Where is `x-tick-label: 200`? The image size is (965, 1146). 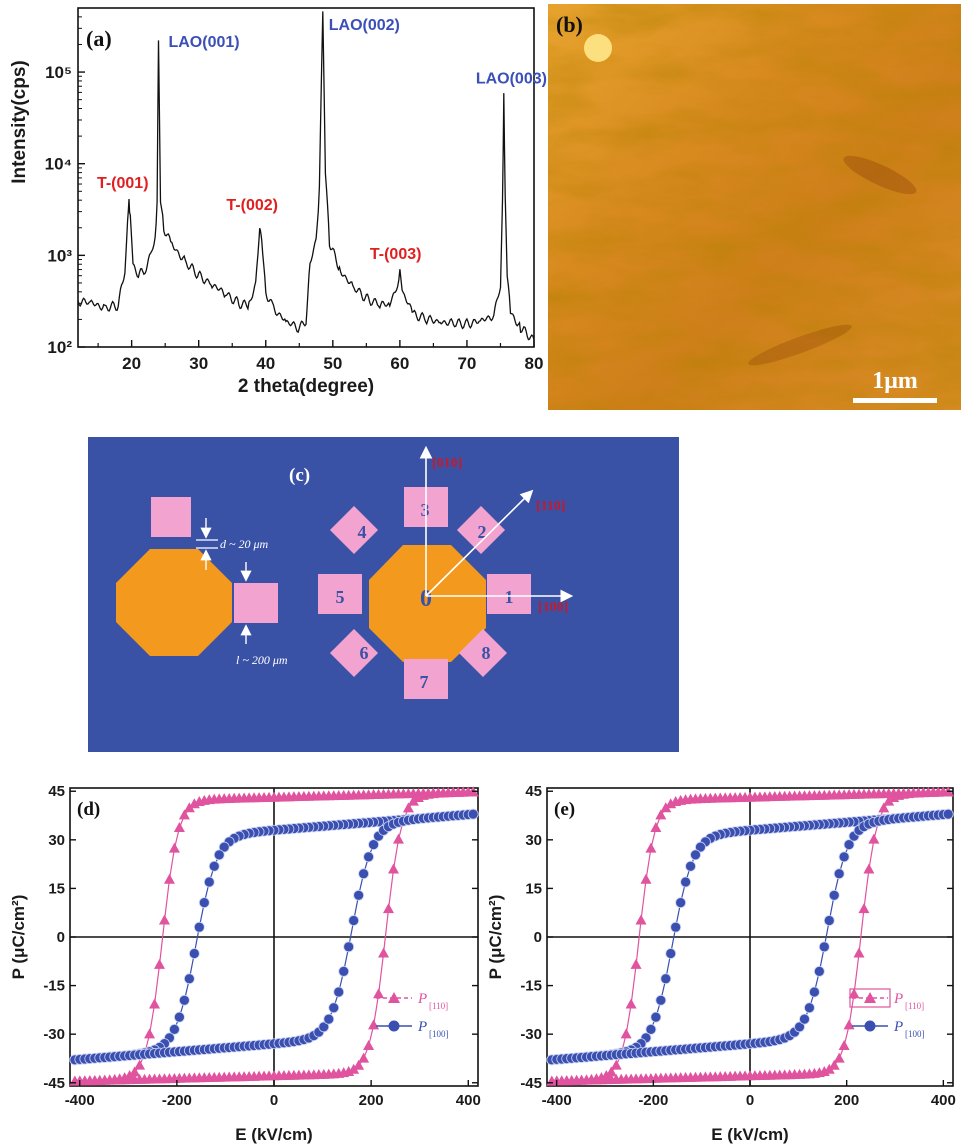 x-tick-label: 200 is located at coordinates (846, 1100).